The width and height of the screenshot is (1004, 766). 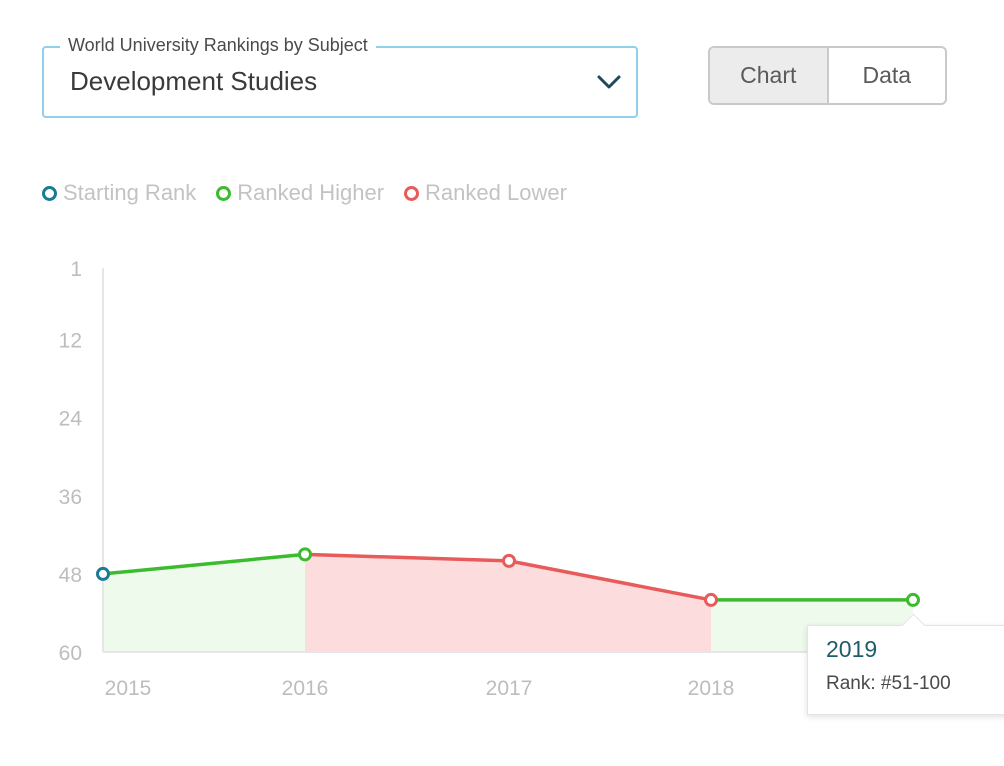 I want to click on ranked-lower-marker-icon, so click(x=412, y=193).